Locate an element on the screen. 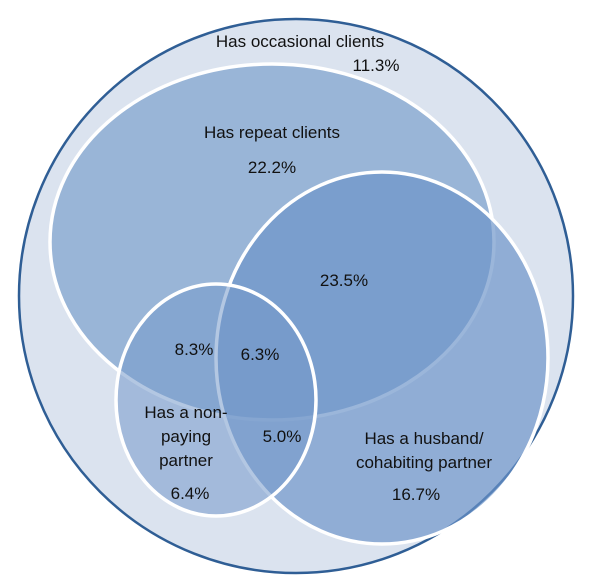 This screenshot has height=584, width=600. label-nonpaying-line1: Has a non- is located at coordinates (185, 412).